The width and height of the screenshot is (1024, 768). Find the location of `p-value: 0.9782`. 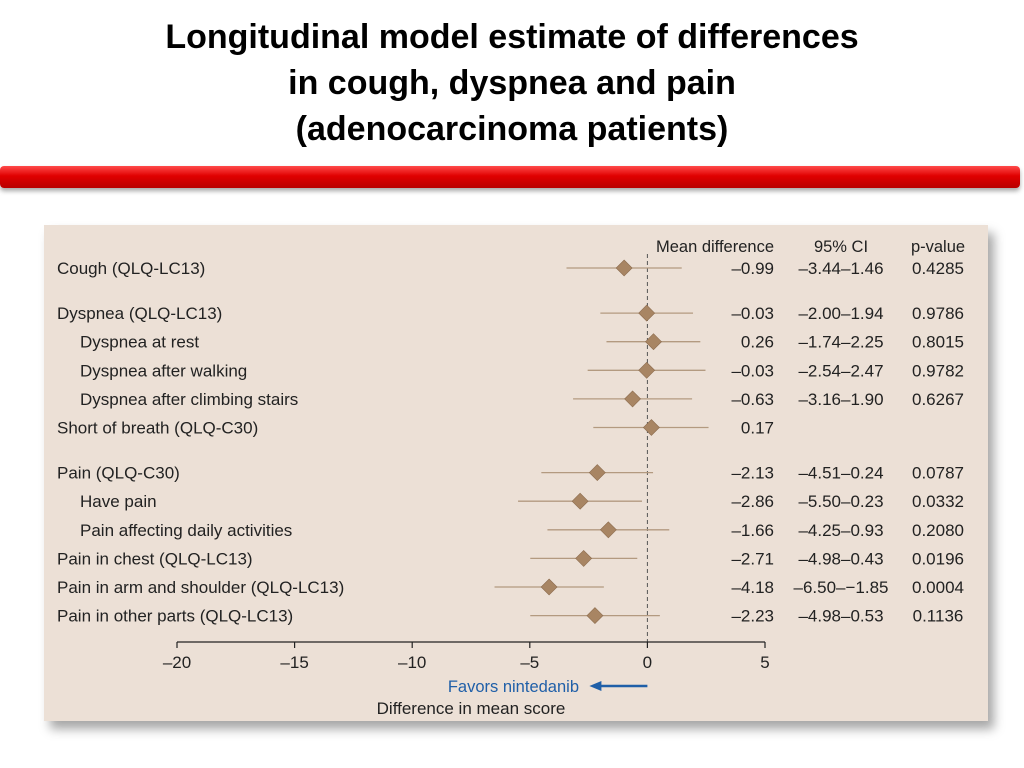

p-value: 0.9782 is located at coordinates (938, 370).